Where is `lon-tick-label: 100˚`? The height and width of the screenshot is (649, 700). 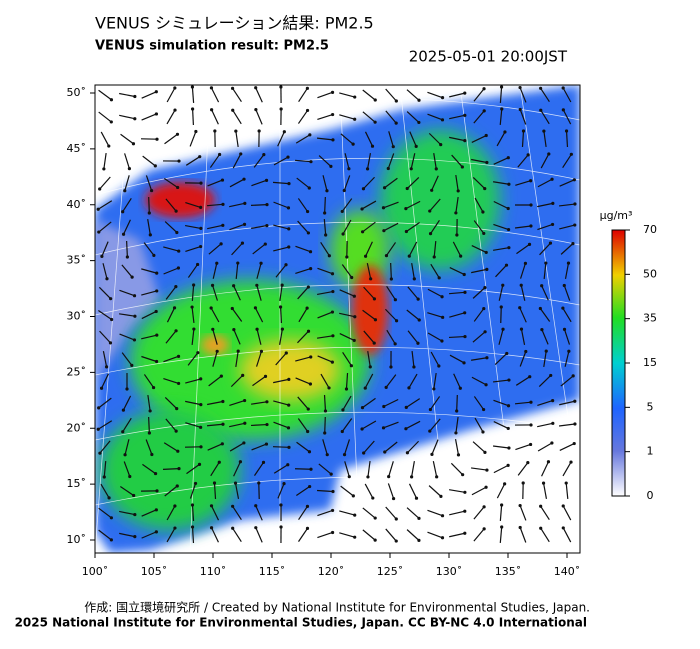 lon-tick-label: 100˚ is located at coordinates (95, 571).